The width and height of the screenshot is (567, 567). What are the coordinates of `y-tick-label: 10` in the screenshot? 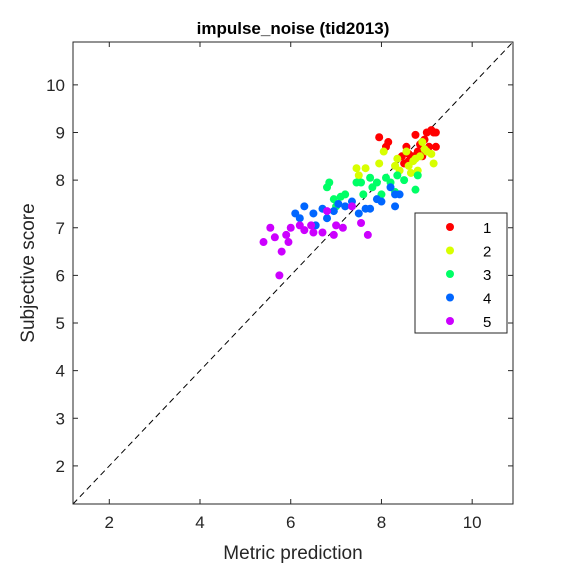 It's located at (55, 85).